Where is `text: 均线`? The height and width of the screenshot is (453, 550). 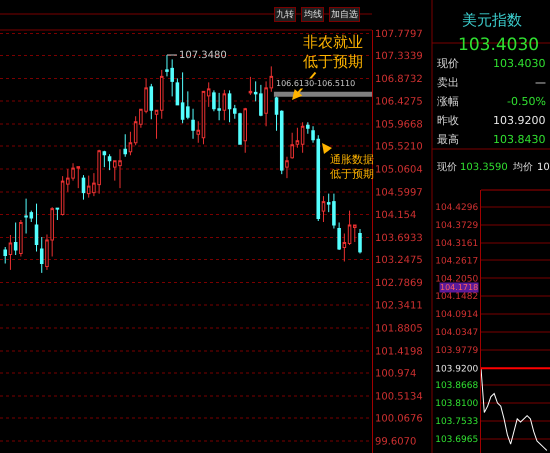 text: 均线 is located at coordinates (312, 14).